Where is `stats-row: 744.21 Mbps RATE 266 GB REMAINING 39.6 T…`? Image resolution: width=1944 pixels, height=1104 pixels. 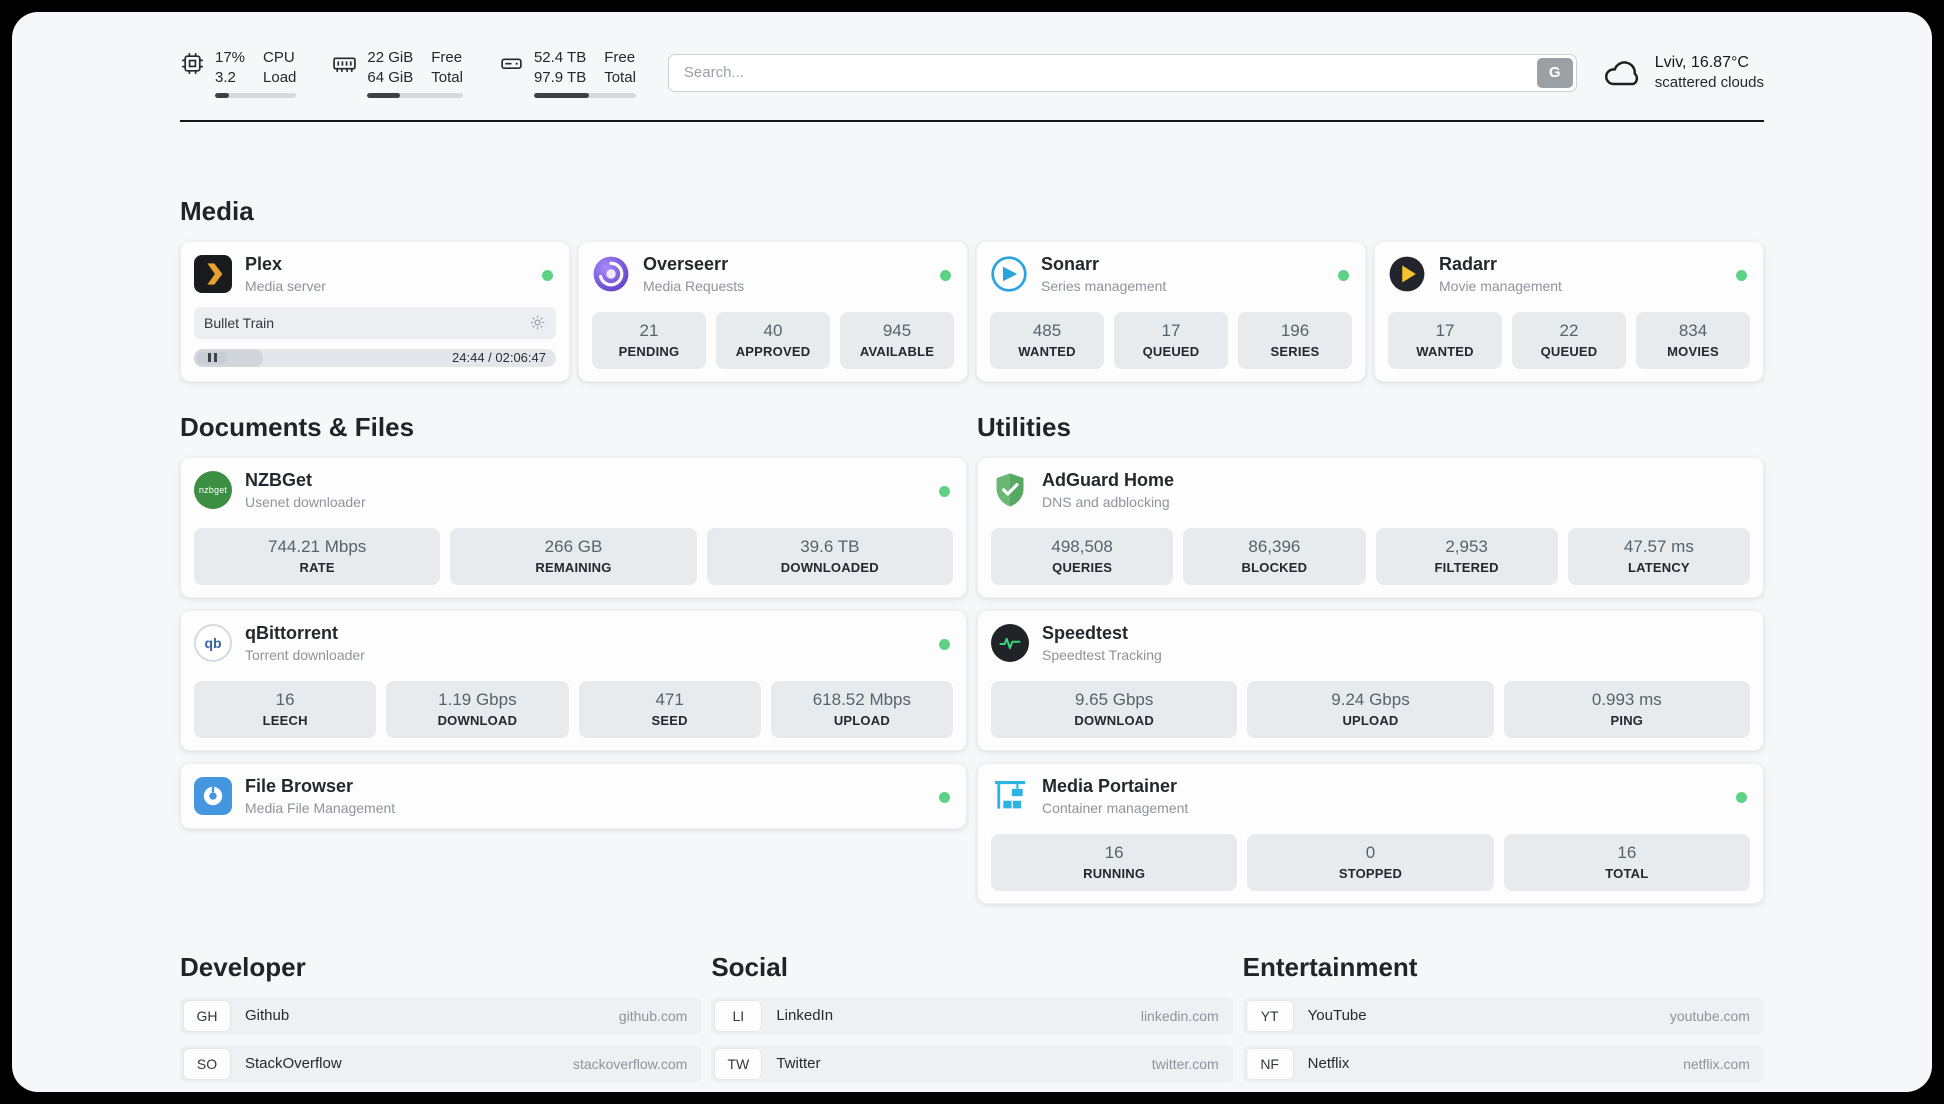
stats-row: 744.21 Mbps RATE 266 GB REMAINING 39.6 T… is located at coordinates (573, 556).